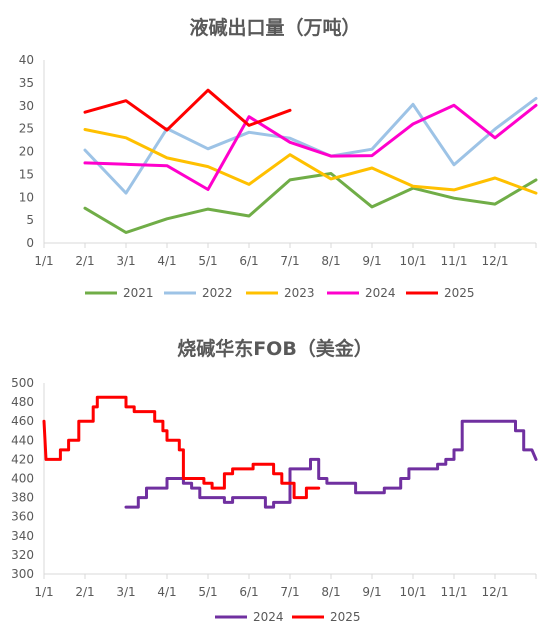  I want to click on chart1-x-tick-label: 5/1, so click(207, 261).